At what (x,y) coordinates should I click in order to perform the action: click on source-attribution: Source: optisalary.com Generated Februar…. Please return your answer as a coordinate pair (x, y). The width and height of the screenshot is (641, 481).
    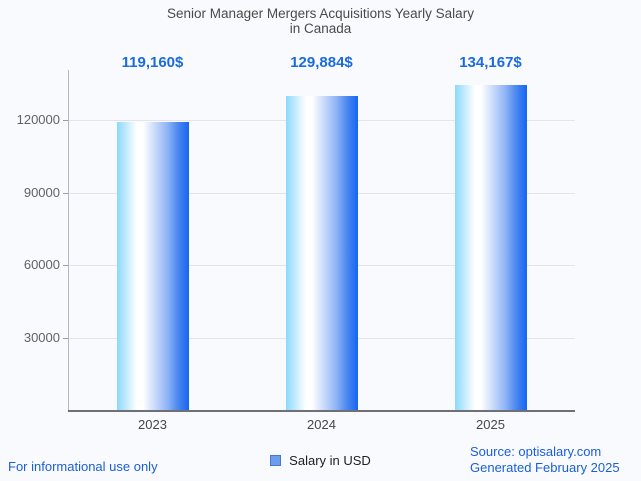
    Looking at the image, I should click on (545, 460).